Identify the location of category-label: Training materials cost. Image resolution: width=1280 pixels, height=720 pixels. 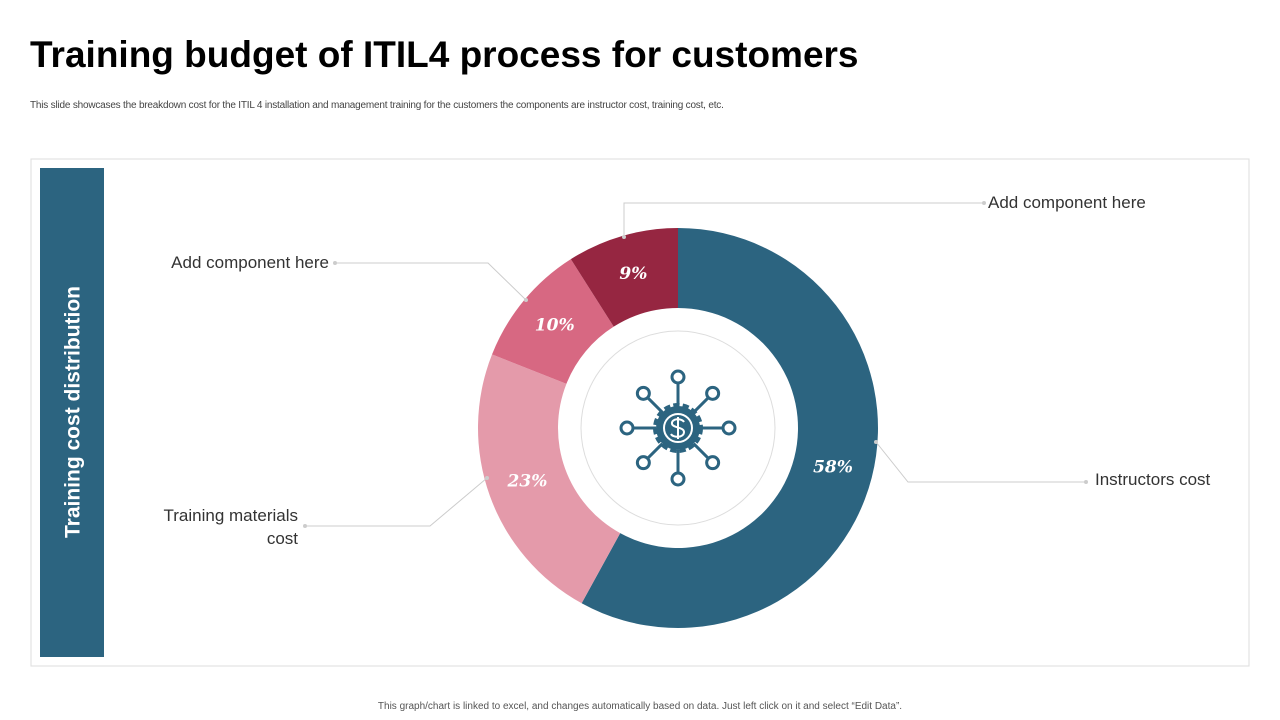
(230, 527).